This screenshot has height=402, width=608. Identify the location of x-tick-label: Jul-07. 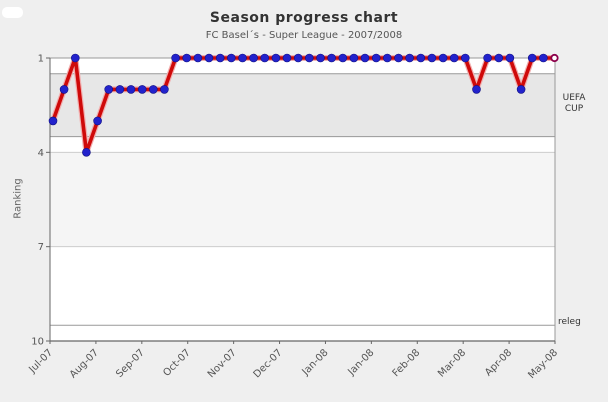
(41, 361).